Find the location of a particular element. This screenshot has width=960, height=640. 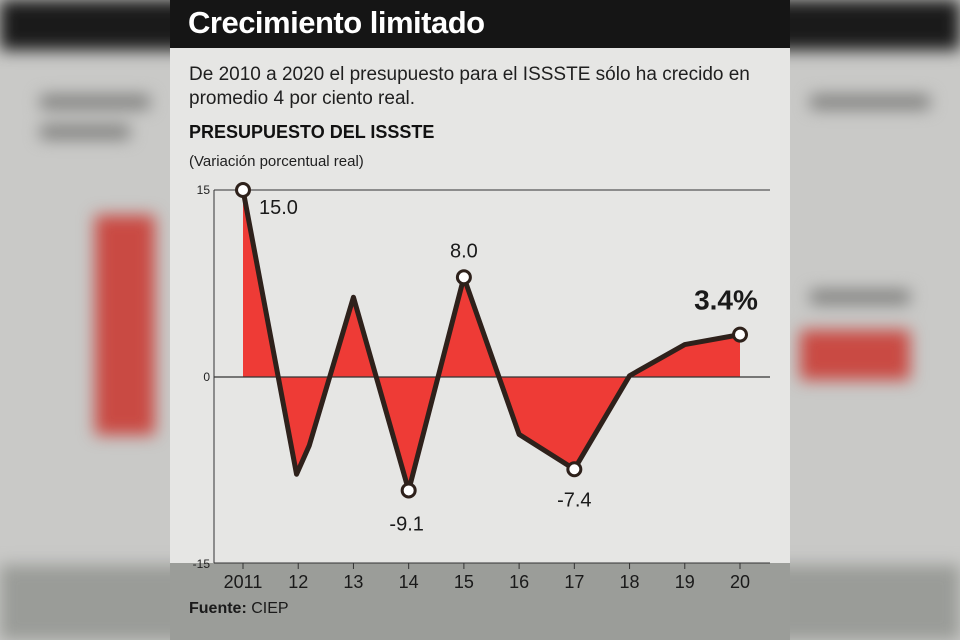

x-tick-label: 19 is located at coordinates (685, 582).